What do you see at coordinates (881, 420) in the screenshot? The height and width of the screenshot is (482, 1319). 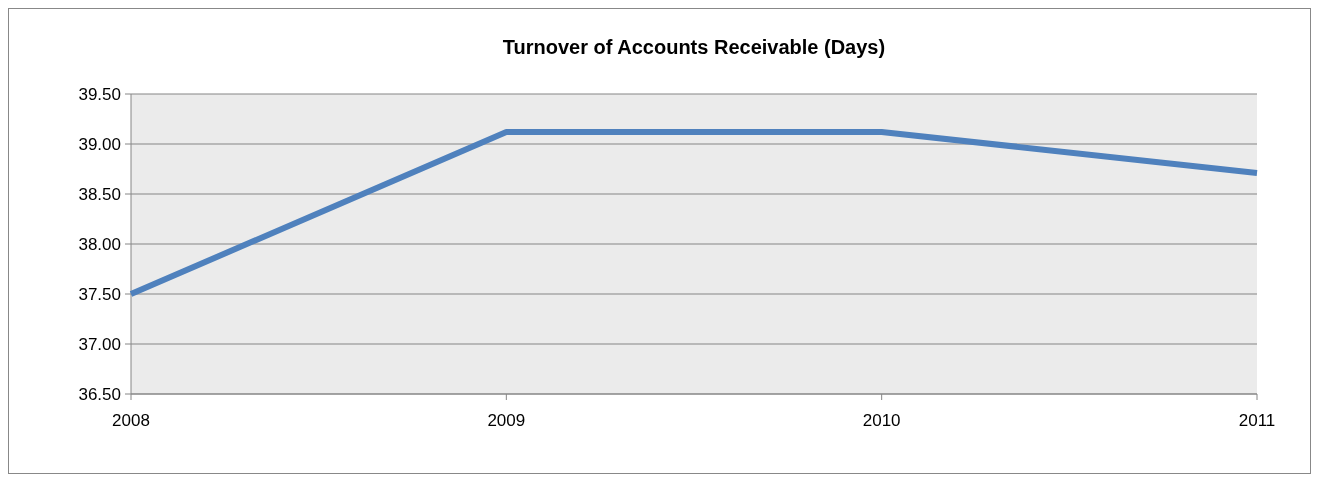 I see `x-tick-label: 2010` at bounding box center [881, 420].